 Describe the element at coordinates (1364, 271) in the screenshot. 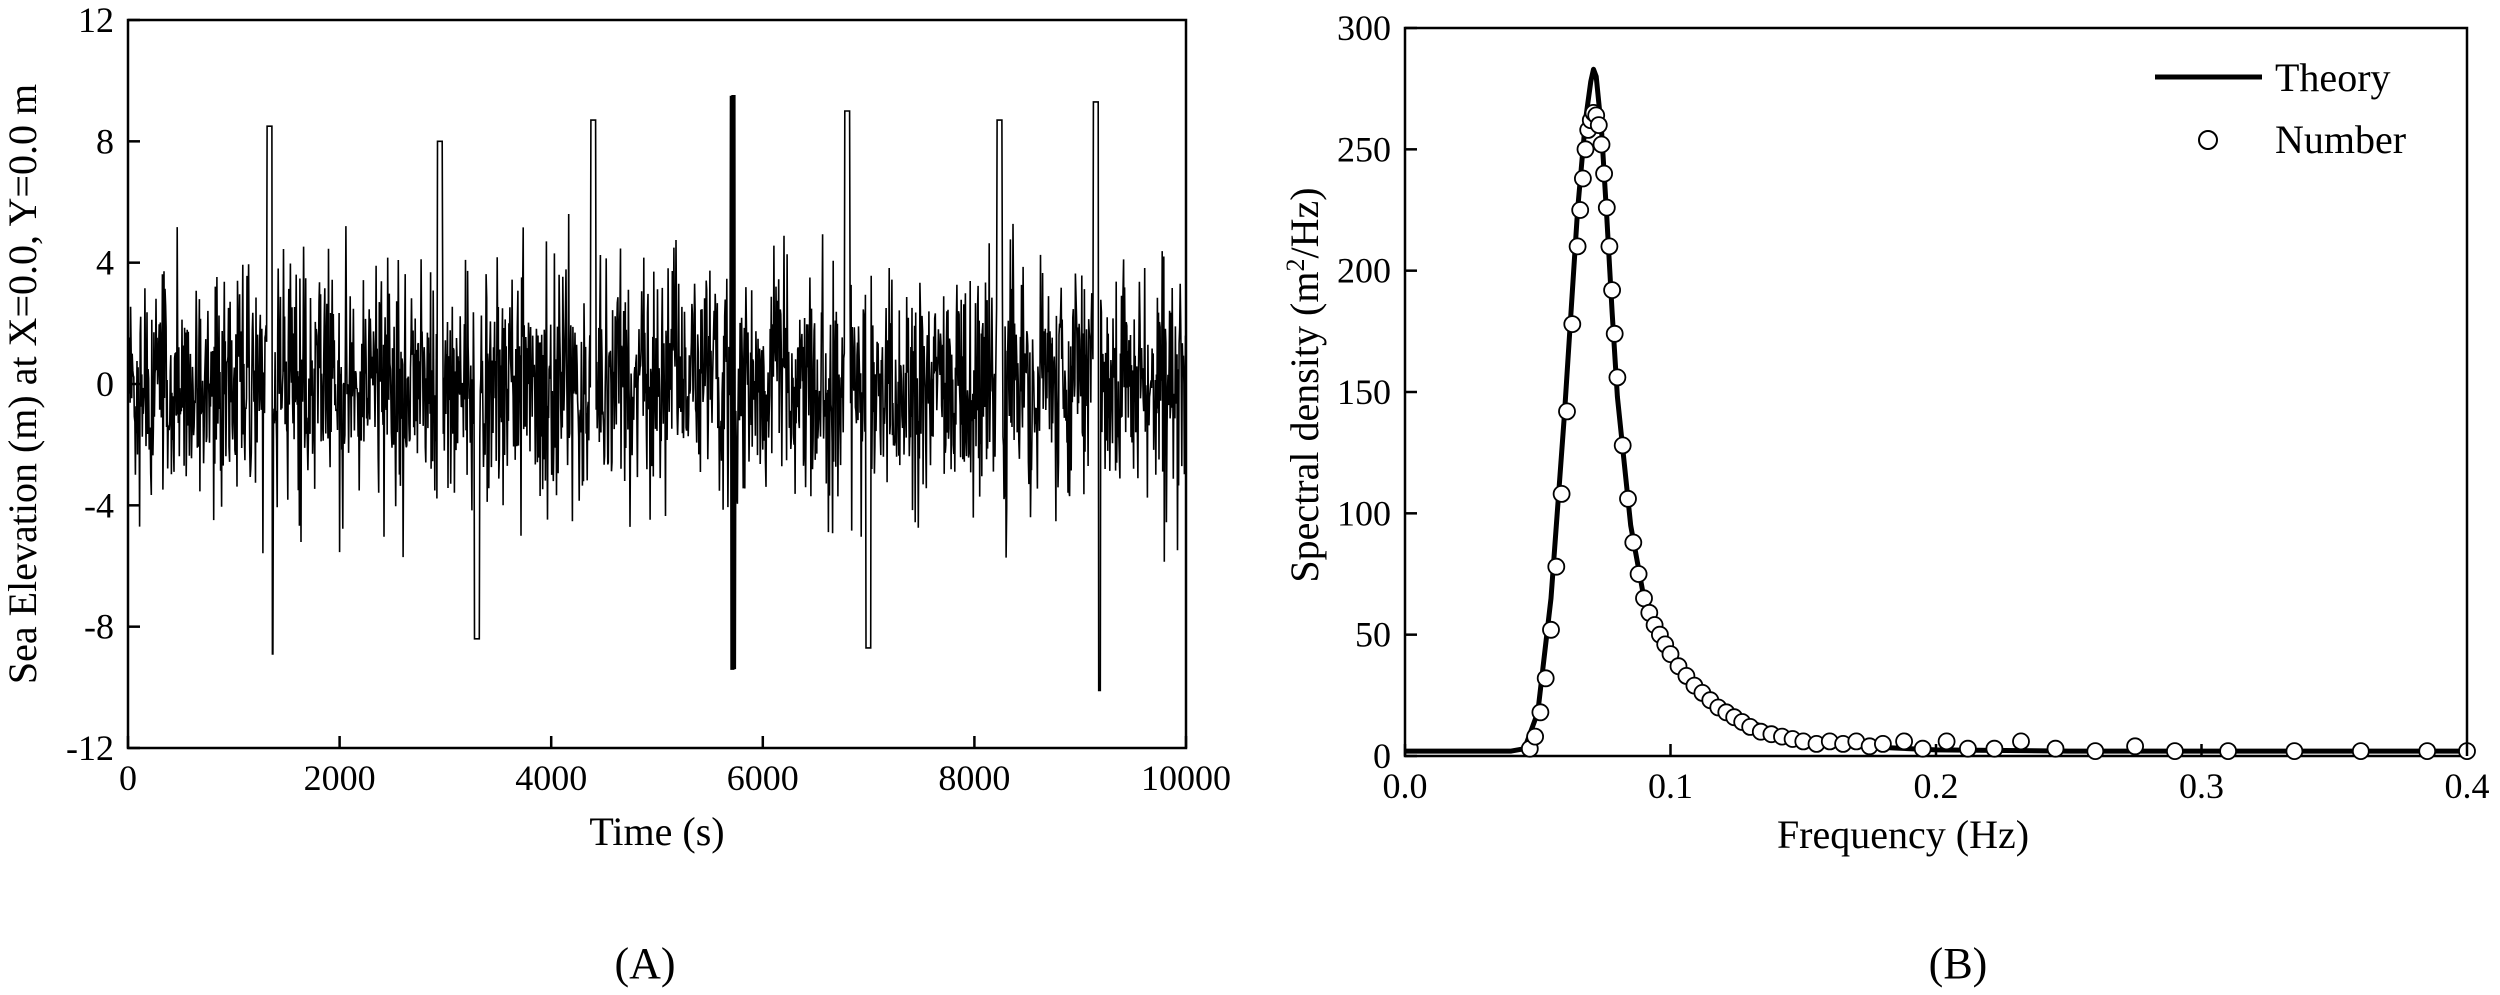

I see `panel-b-y-tick-label: 200` at that location.